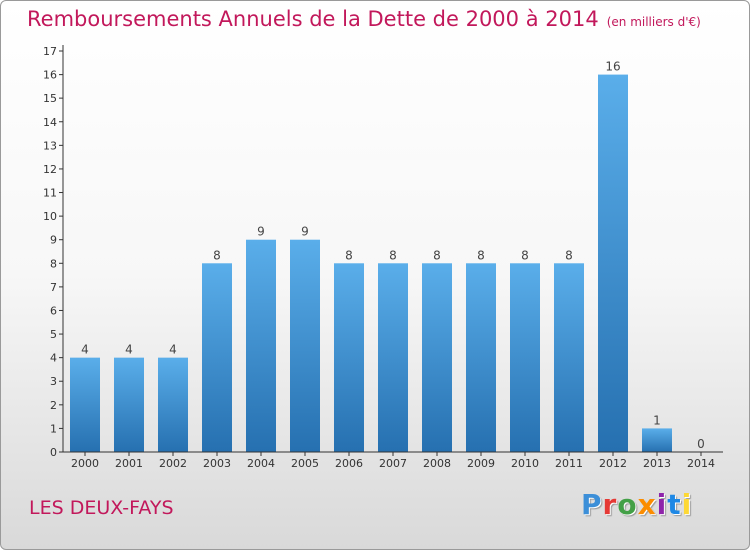  I want to click on y-tick-label: 5, so click(53, 334).